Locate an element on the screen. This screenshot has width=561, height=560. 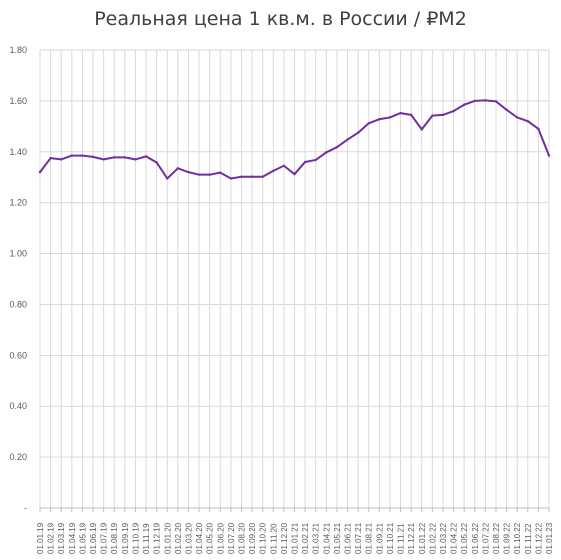
x-tick-label: 01.09.21 is located at coordinates (379, 538).